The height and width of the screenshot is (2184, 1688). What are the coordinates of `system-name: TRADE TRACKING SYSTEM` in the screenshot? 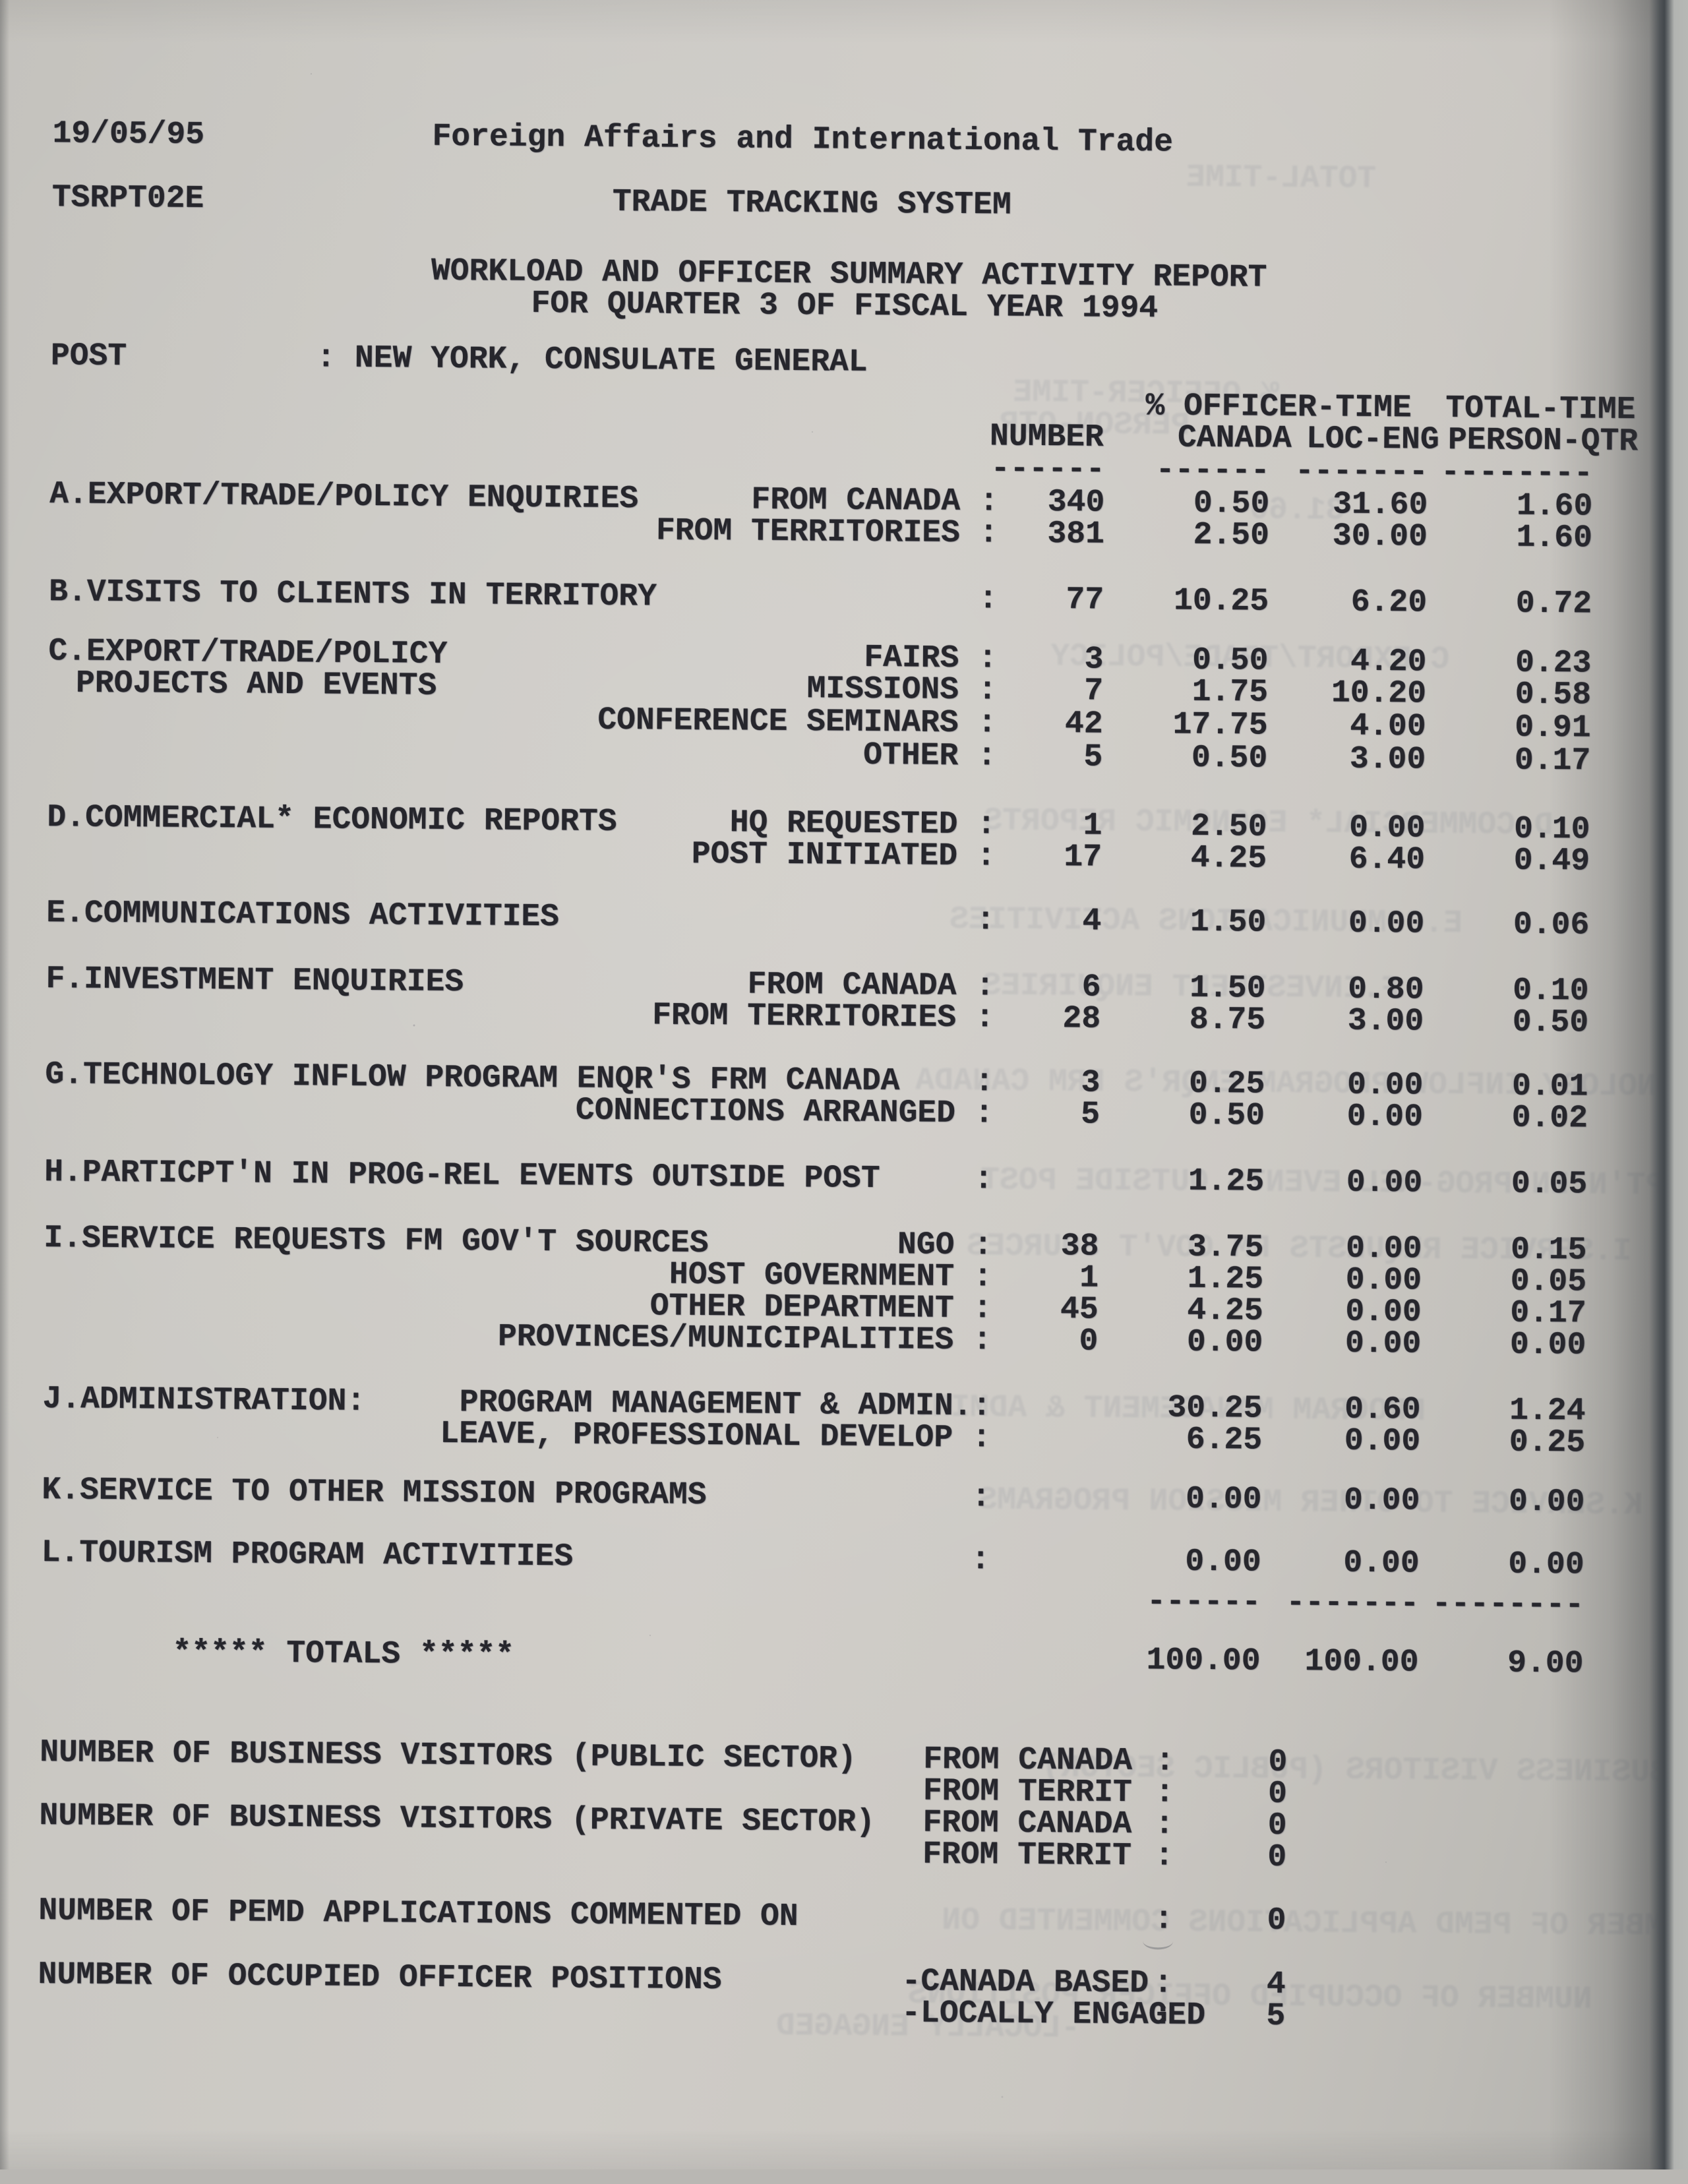 It's located at (811, 204).